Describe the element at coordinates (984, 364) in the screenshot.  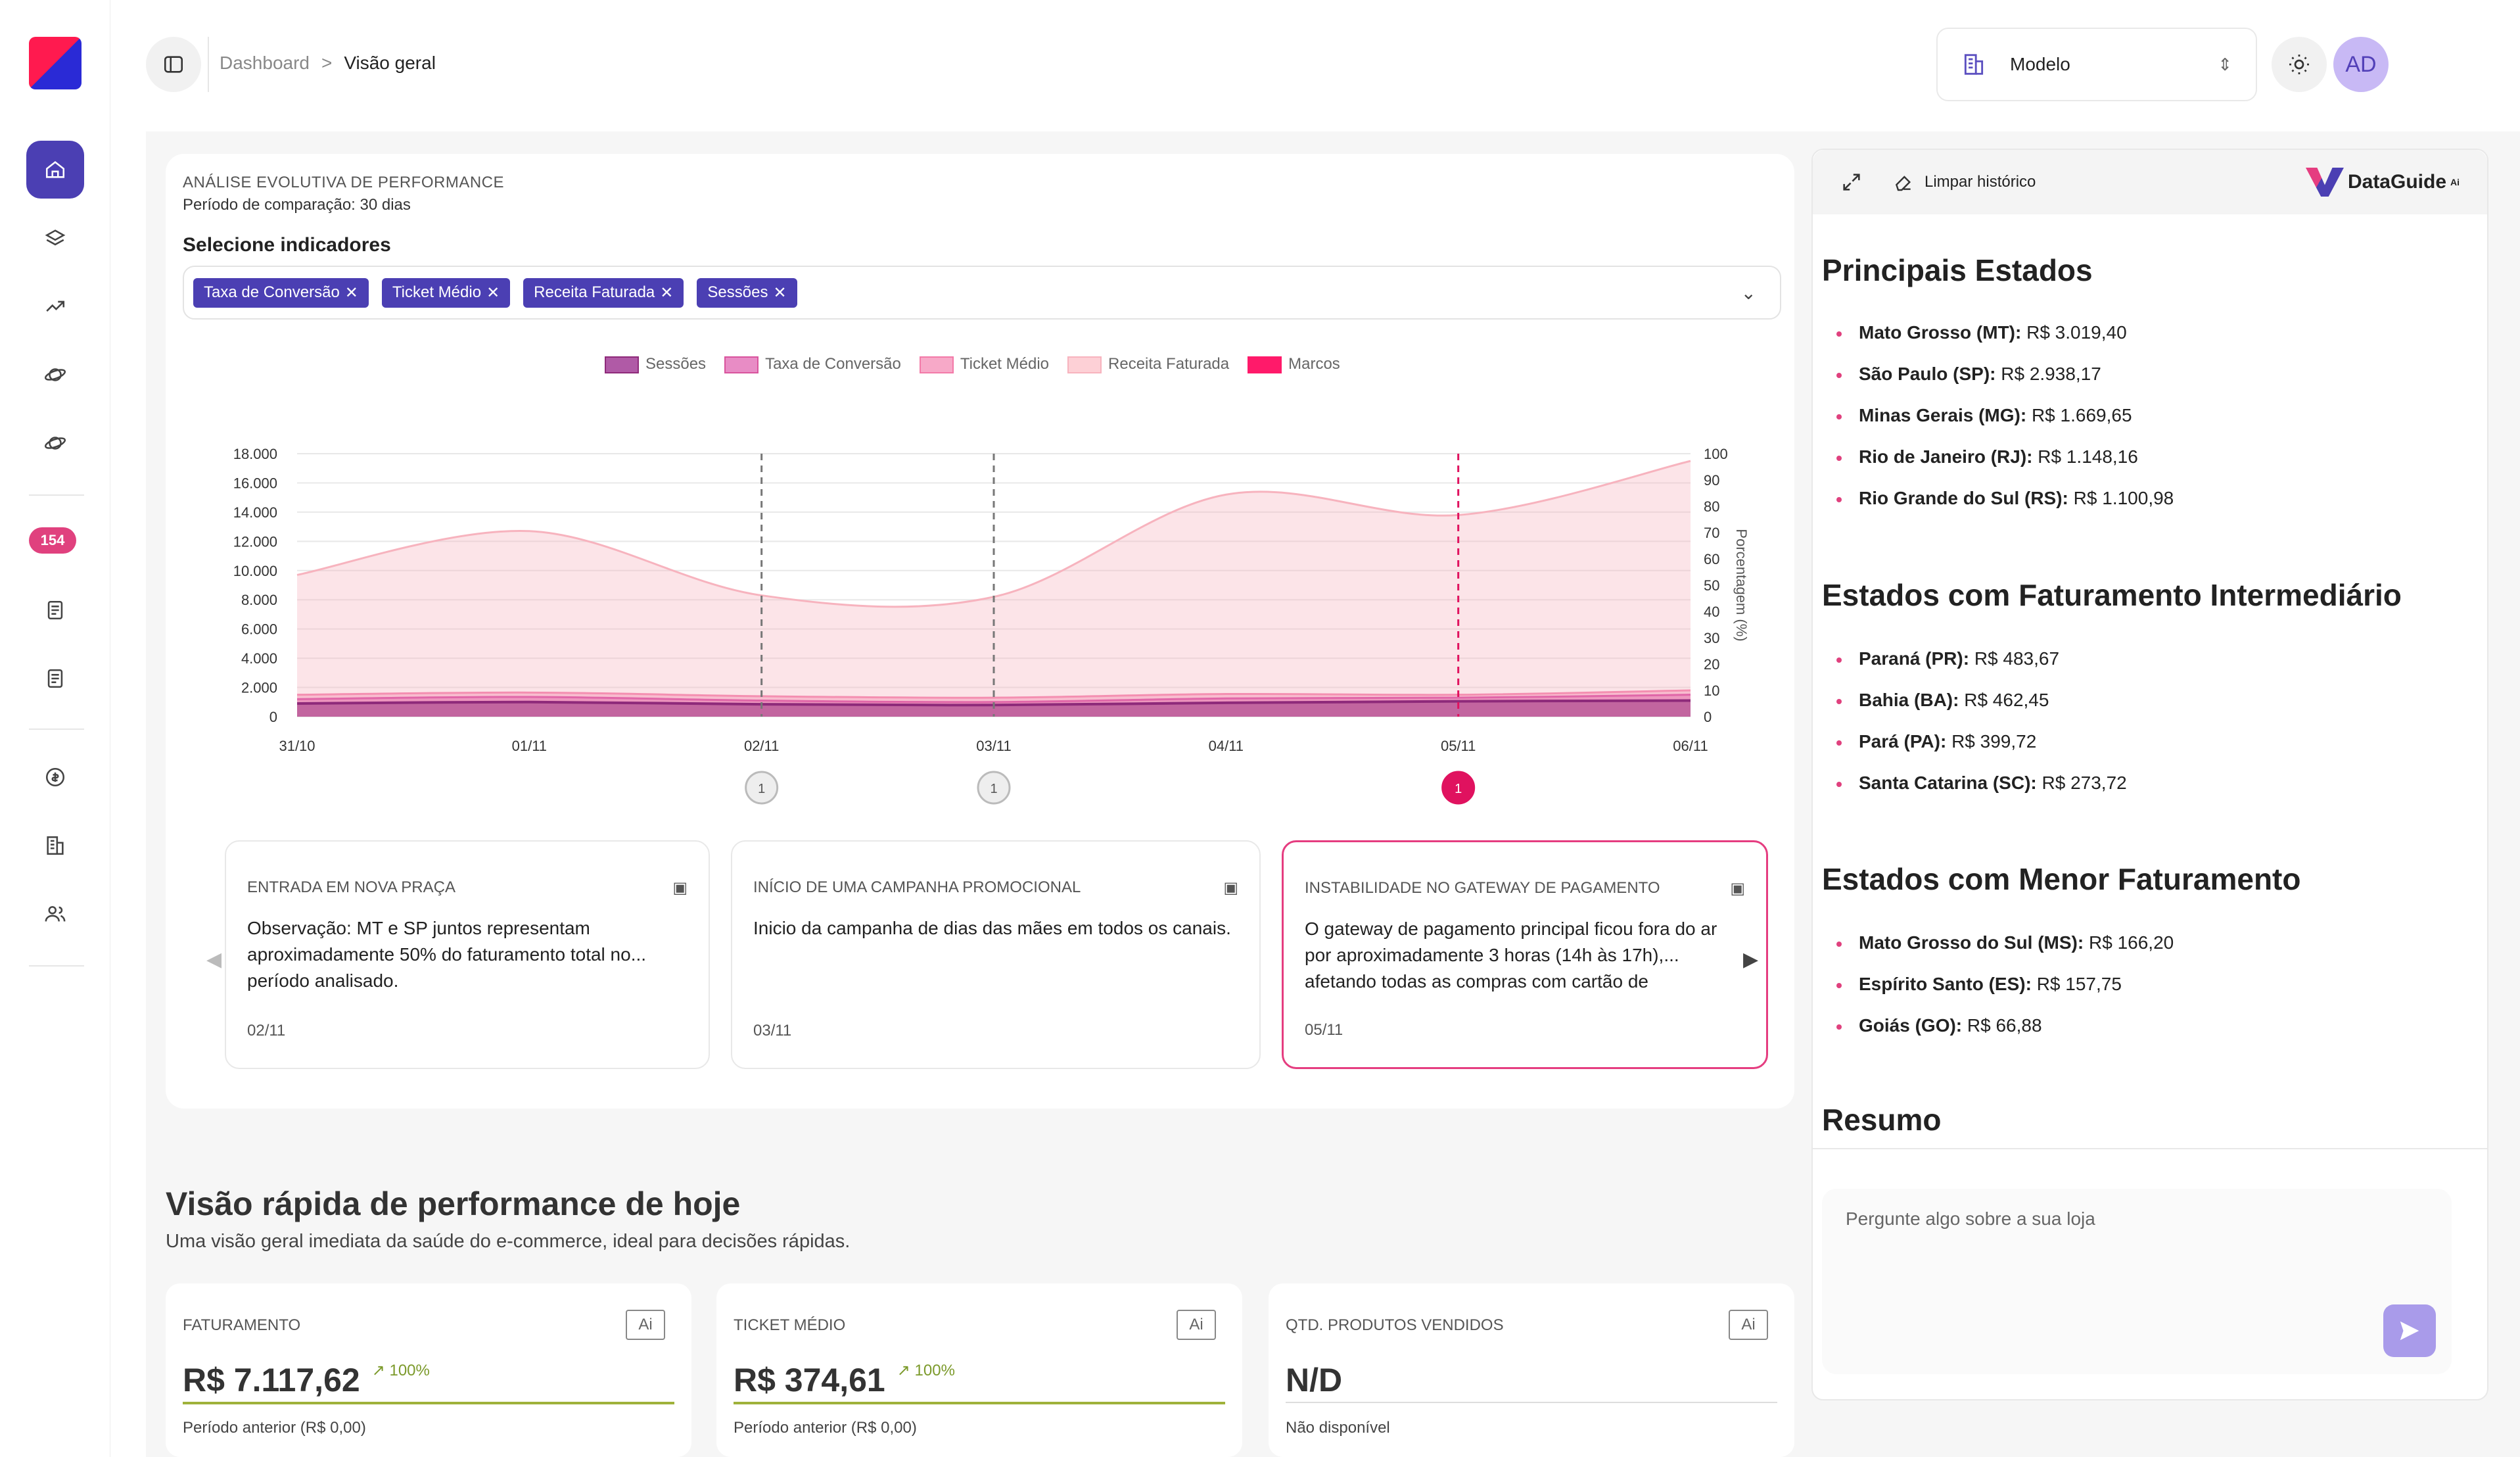
I see `legend-item: Ticket Médio` at that location.